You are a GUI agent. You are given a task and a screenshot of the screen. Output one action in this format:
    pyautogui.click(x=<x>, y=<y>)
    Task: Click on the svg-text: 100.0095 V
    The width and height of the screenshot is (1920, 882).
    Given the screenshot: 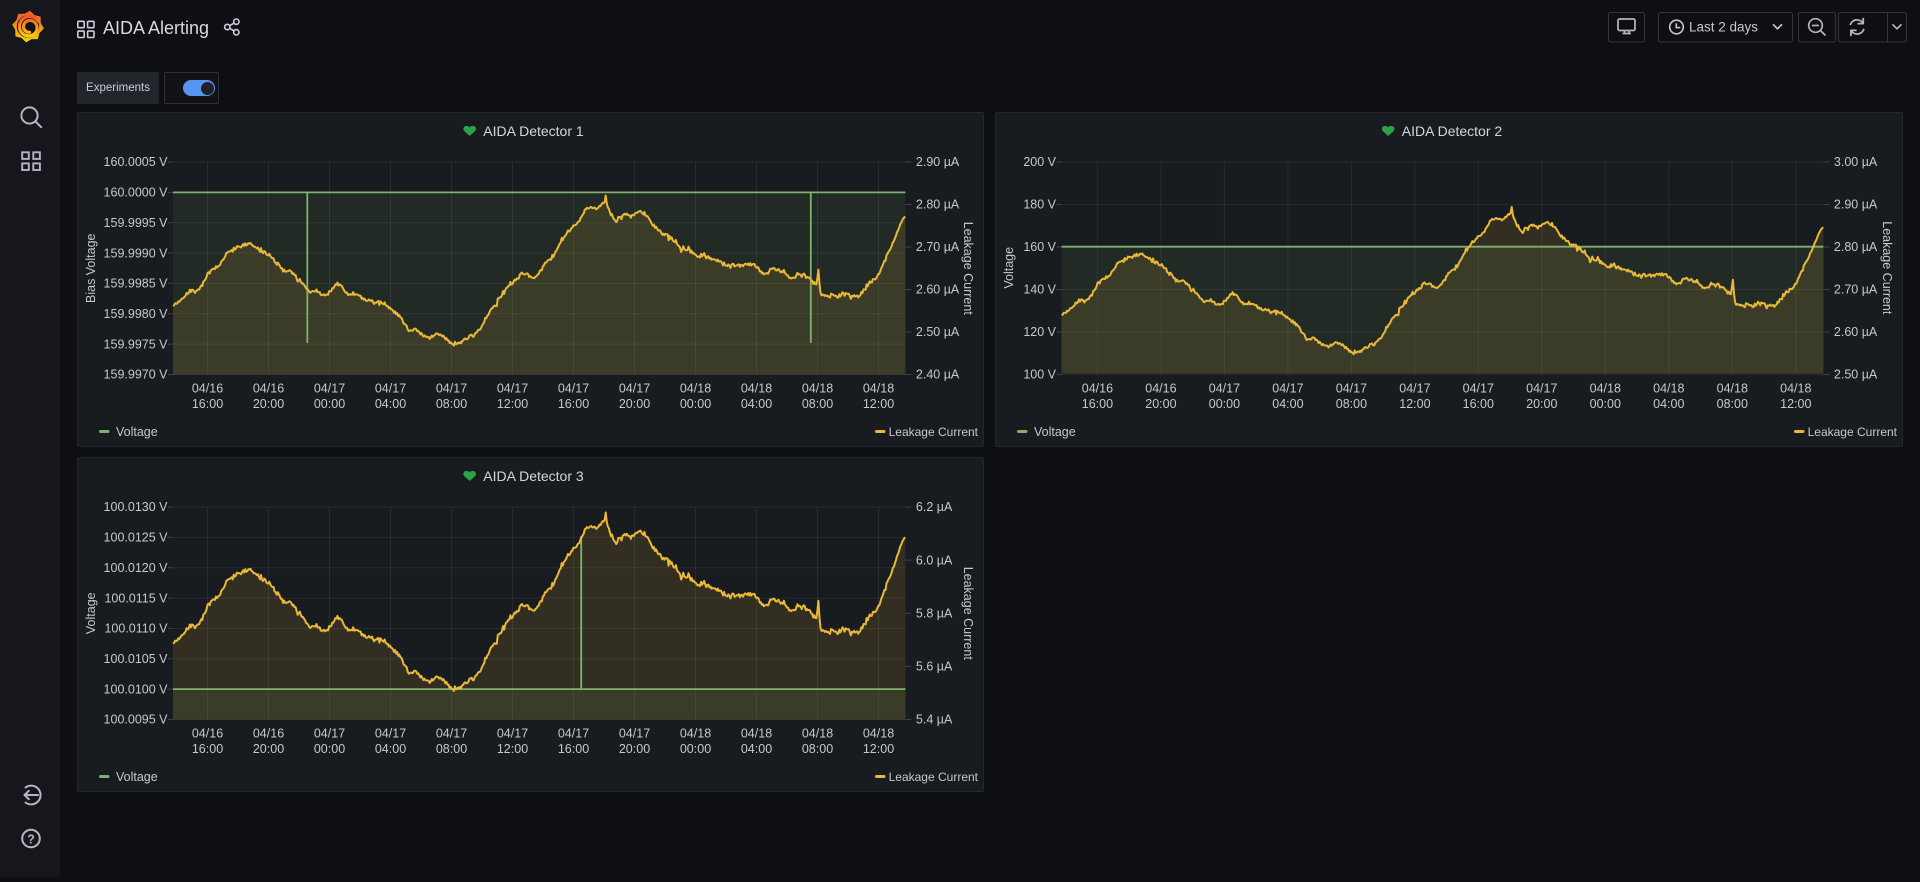 What is the action you would take?
    pyautogui.click(x=136, y=720)
    